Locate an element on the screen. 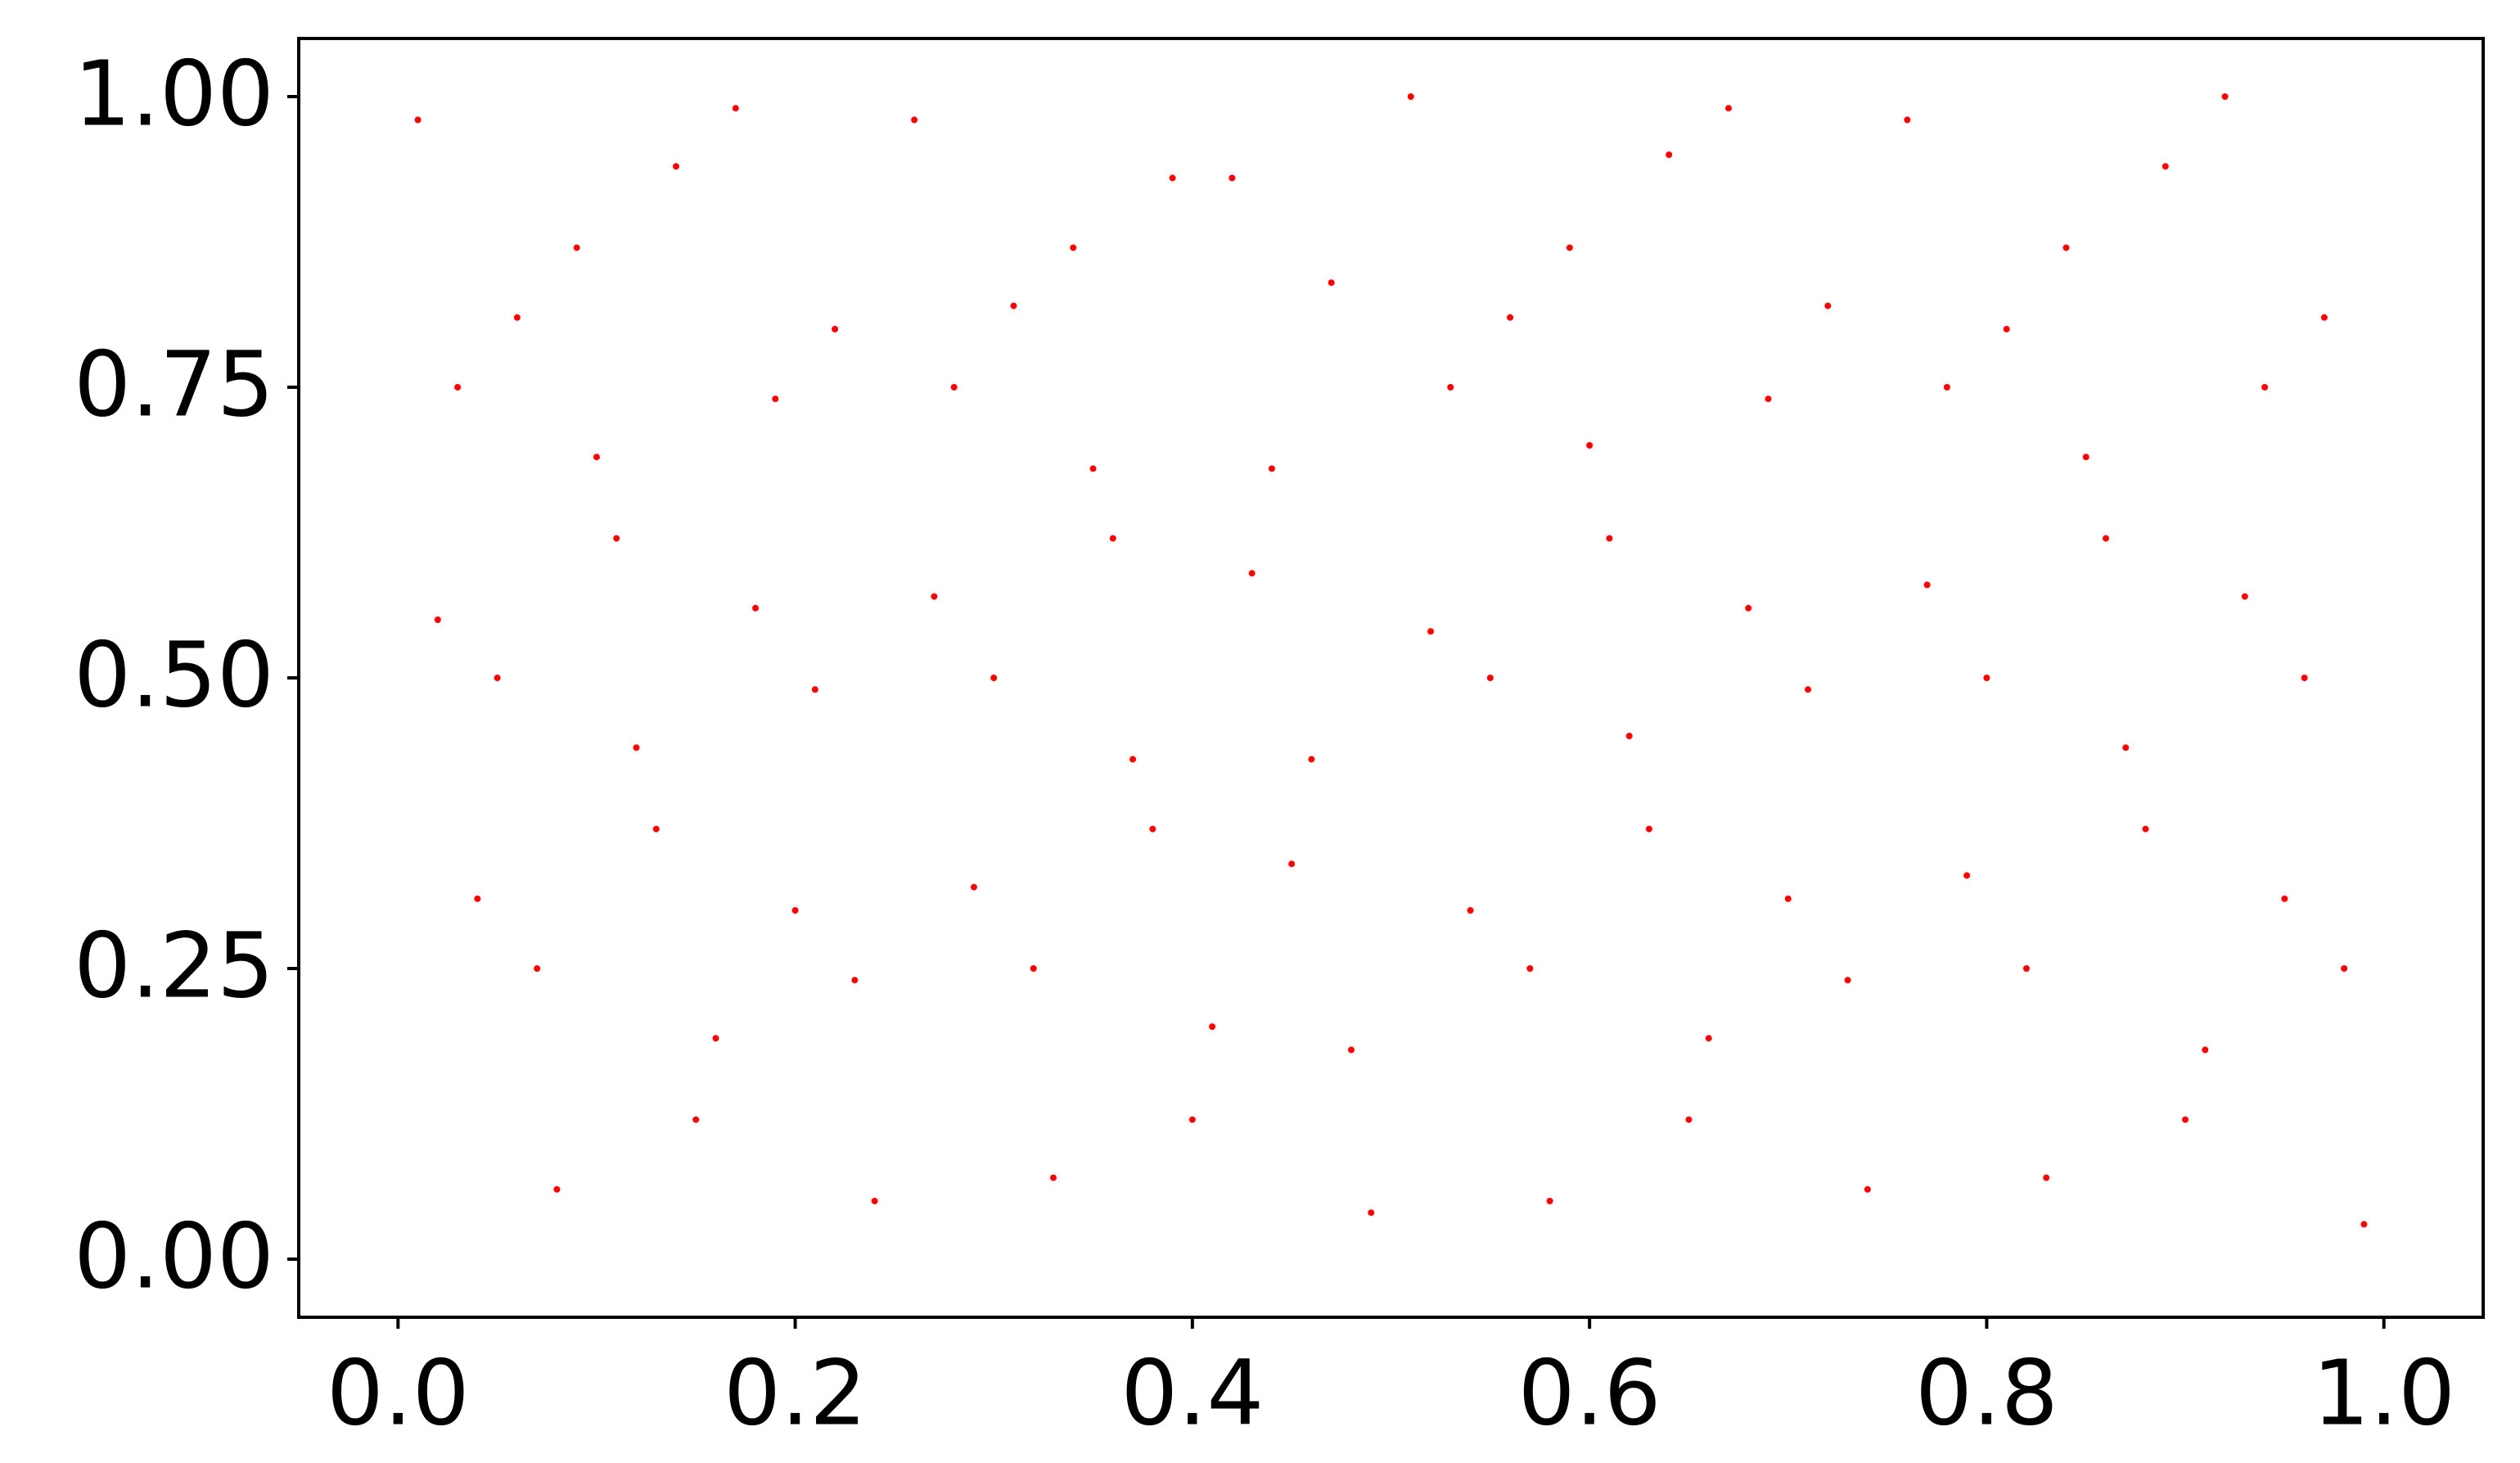 This screenshot has height=1463, width=2520. x-tick-label: 0.0 is located at coordinates (399, 1393).